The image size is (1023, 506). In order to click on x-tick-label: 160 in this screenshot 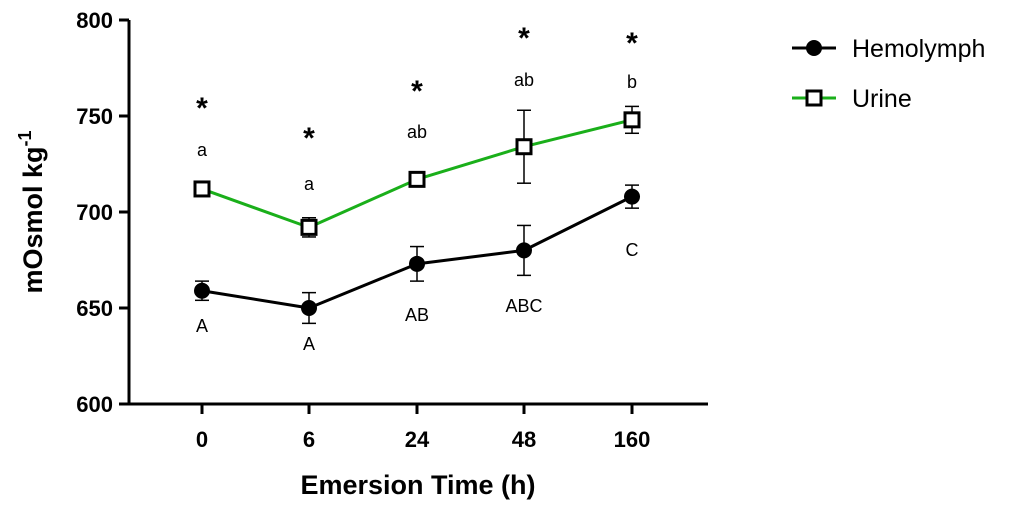, I will do `click(632, 439)`.